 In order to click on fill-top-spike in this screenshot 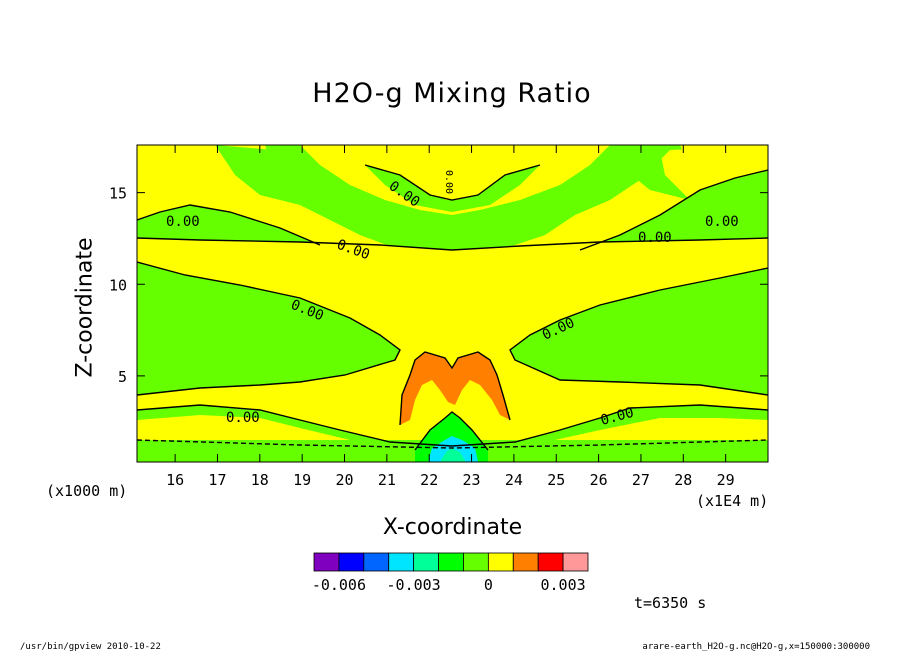, I will do `click(452, 180)`.